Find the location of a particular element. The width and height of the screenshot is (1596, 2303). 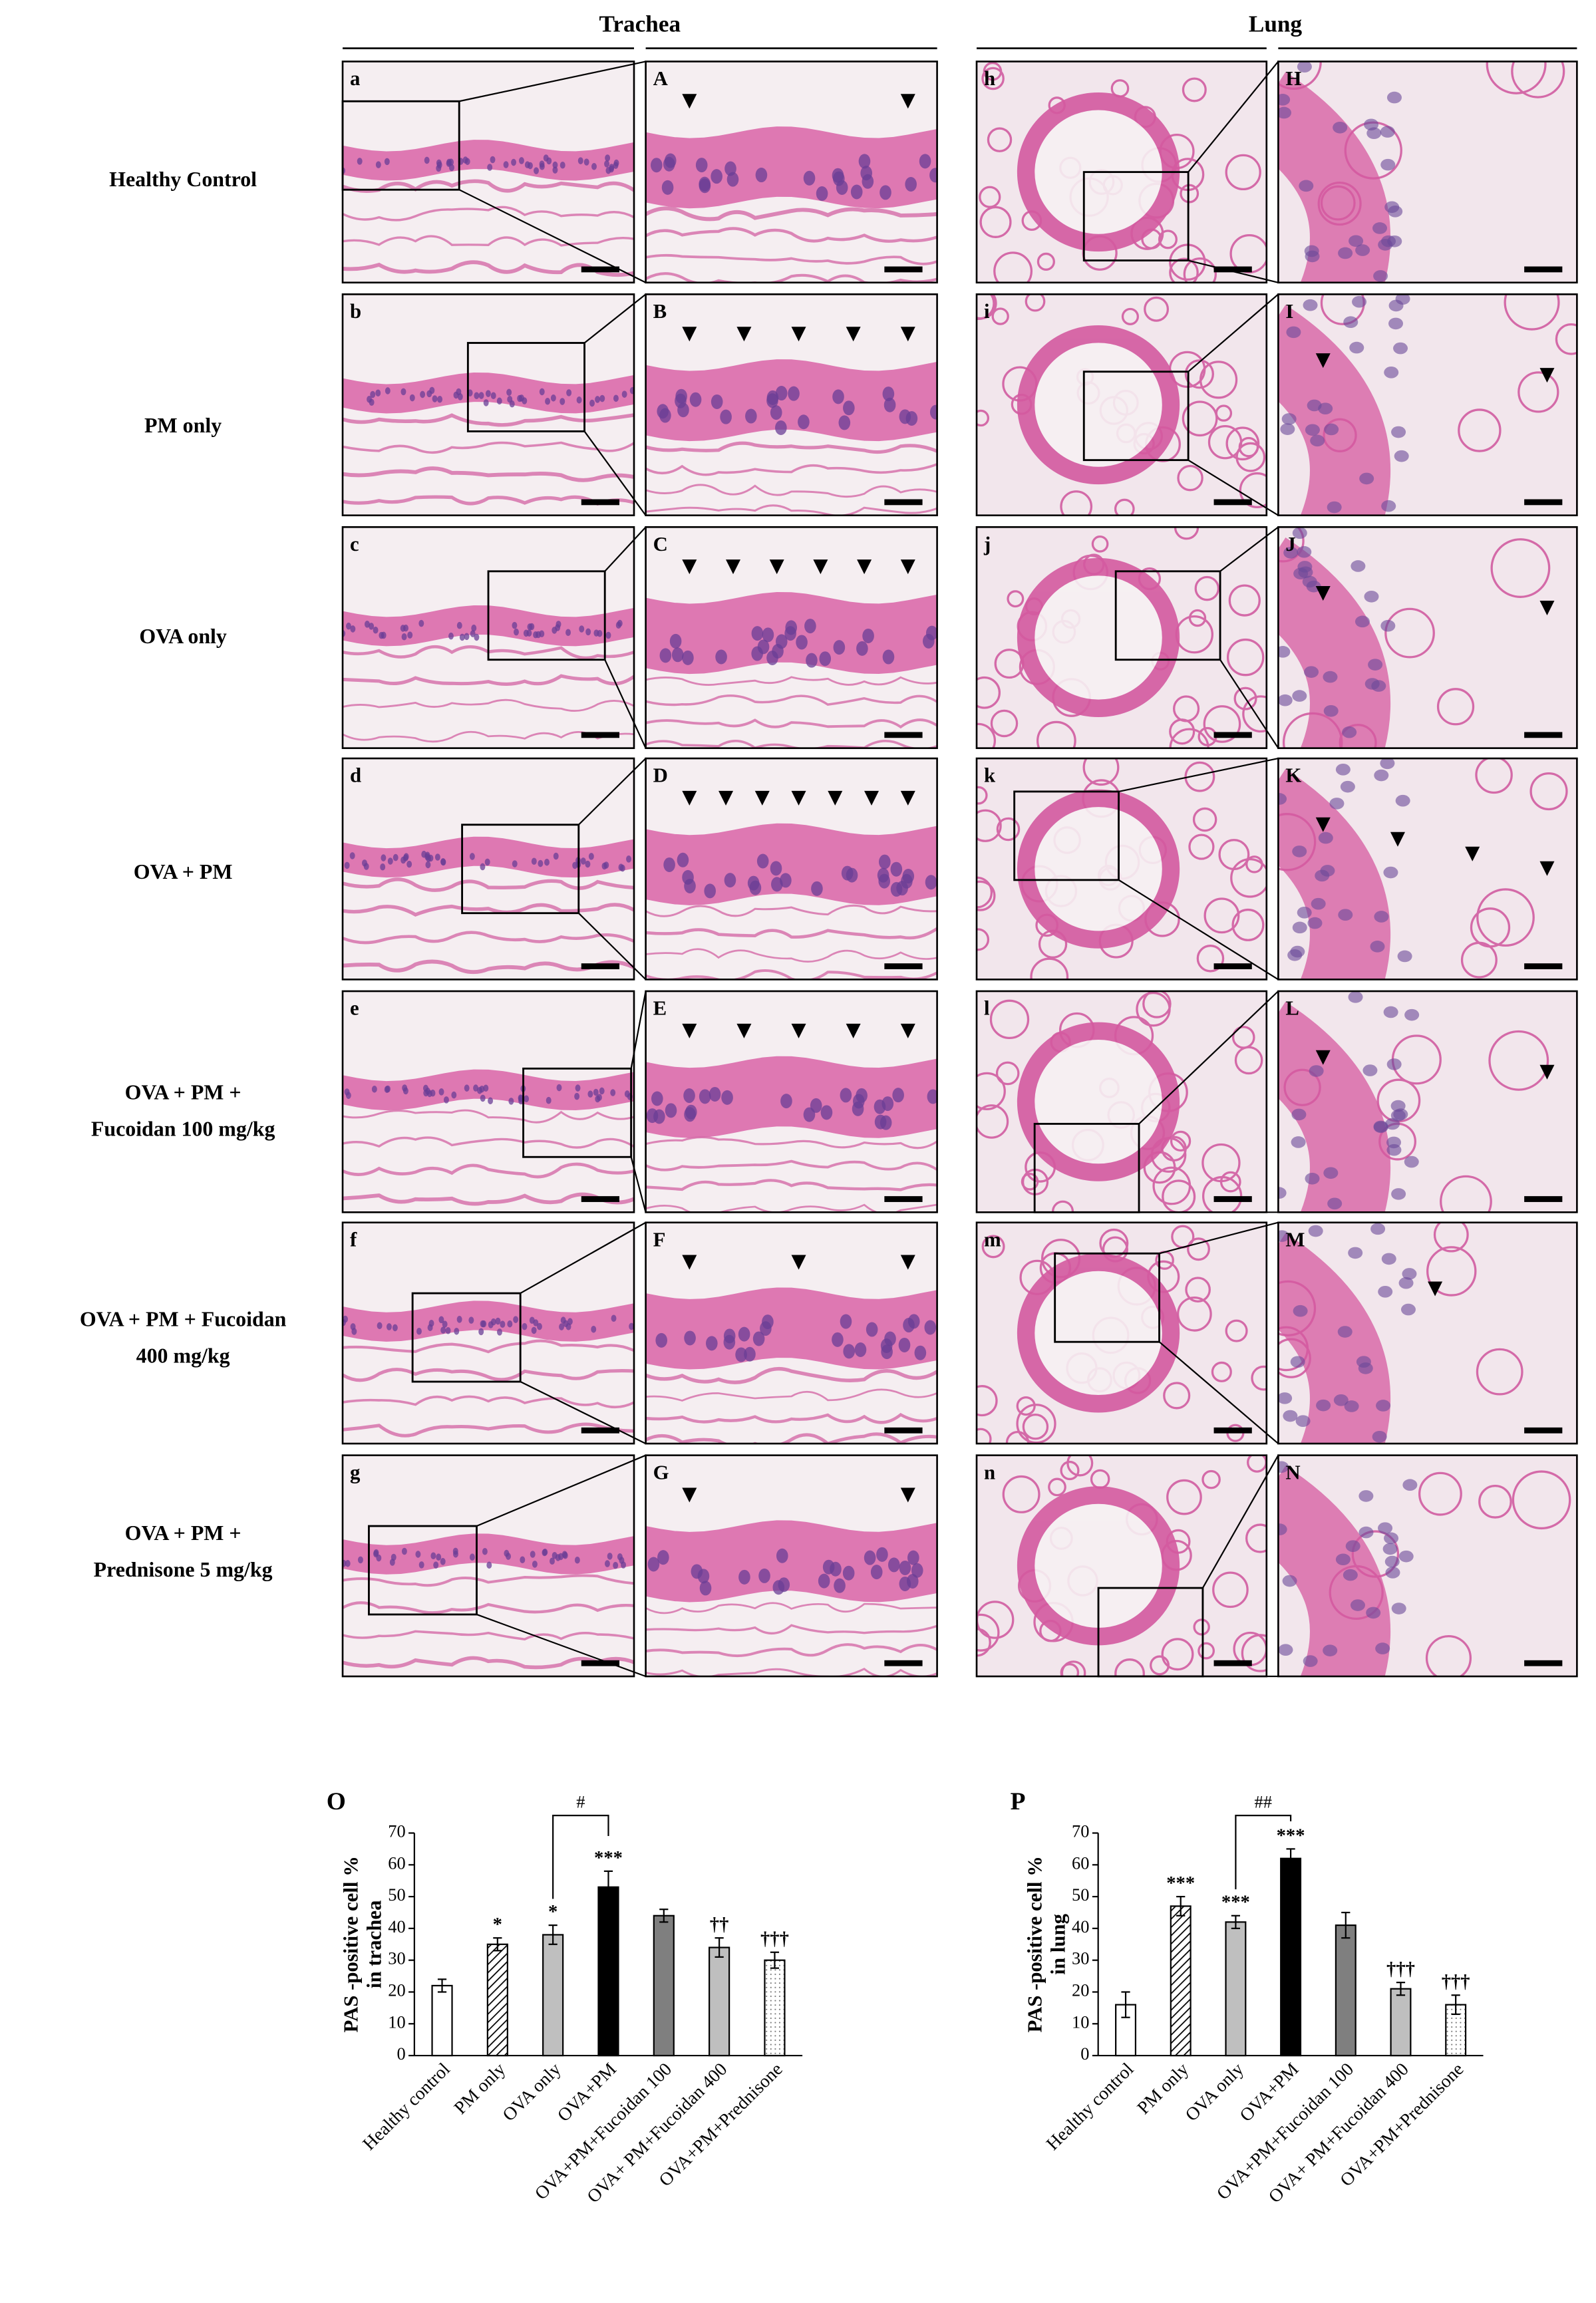

panel-letter: h is located at coordinates (989, 78).